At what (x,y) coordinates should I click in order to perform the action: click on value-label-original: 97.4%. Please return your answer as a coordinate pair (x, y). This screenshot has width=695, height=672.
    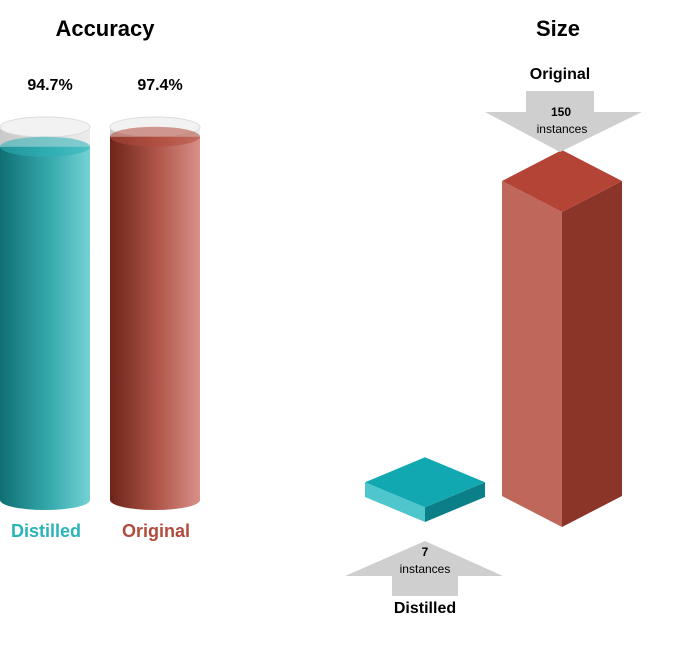
    Looking at the image, I should click on (159, 85).